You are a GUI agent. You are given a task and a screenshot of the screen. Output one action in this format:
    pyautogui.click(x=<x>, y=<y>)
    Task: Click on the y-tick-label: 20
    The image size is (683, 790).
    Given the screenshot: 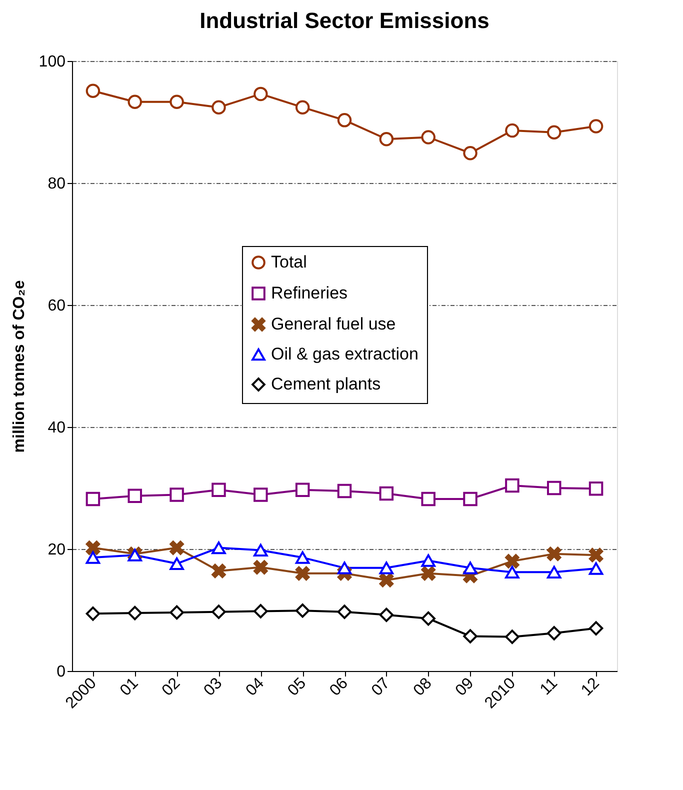 What is the action you would take?
    pyautogui.click(x=57, y=550)
    